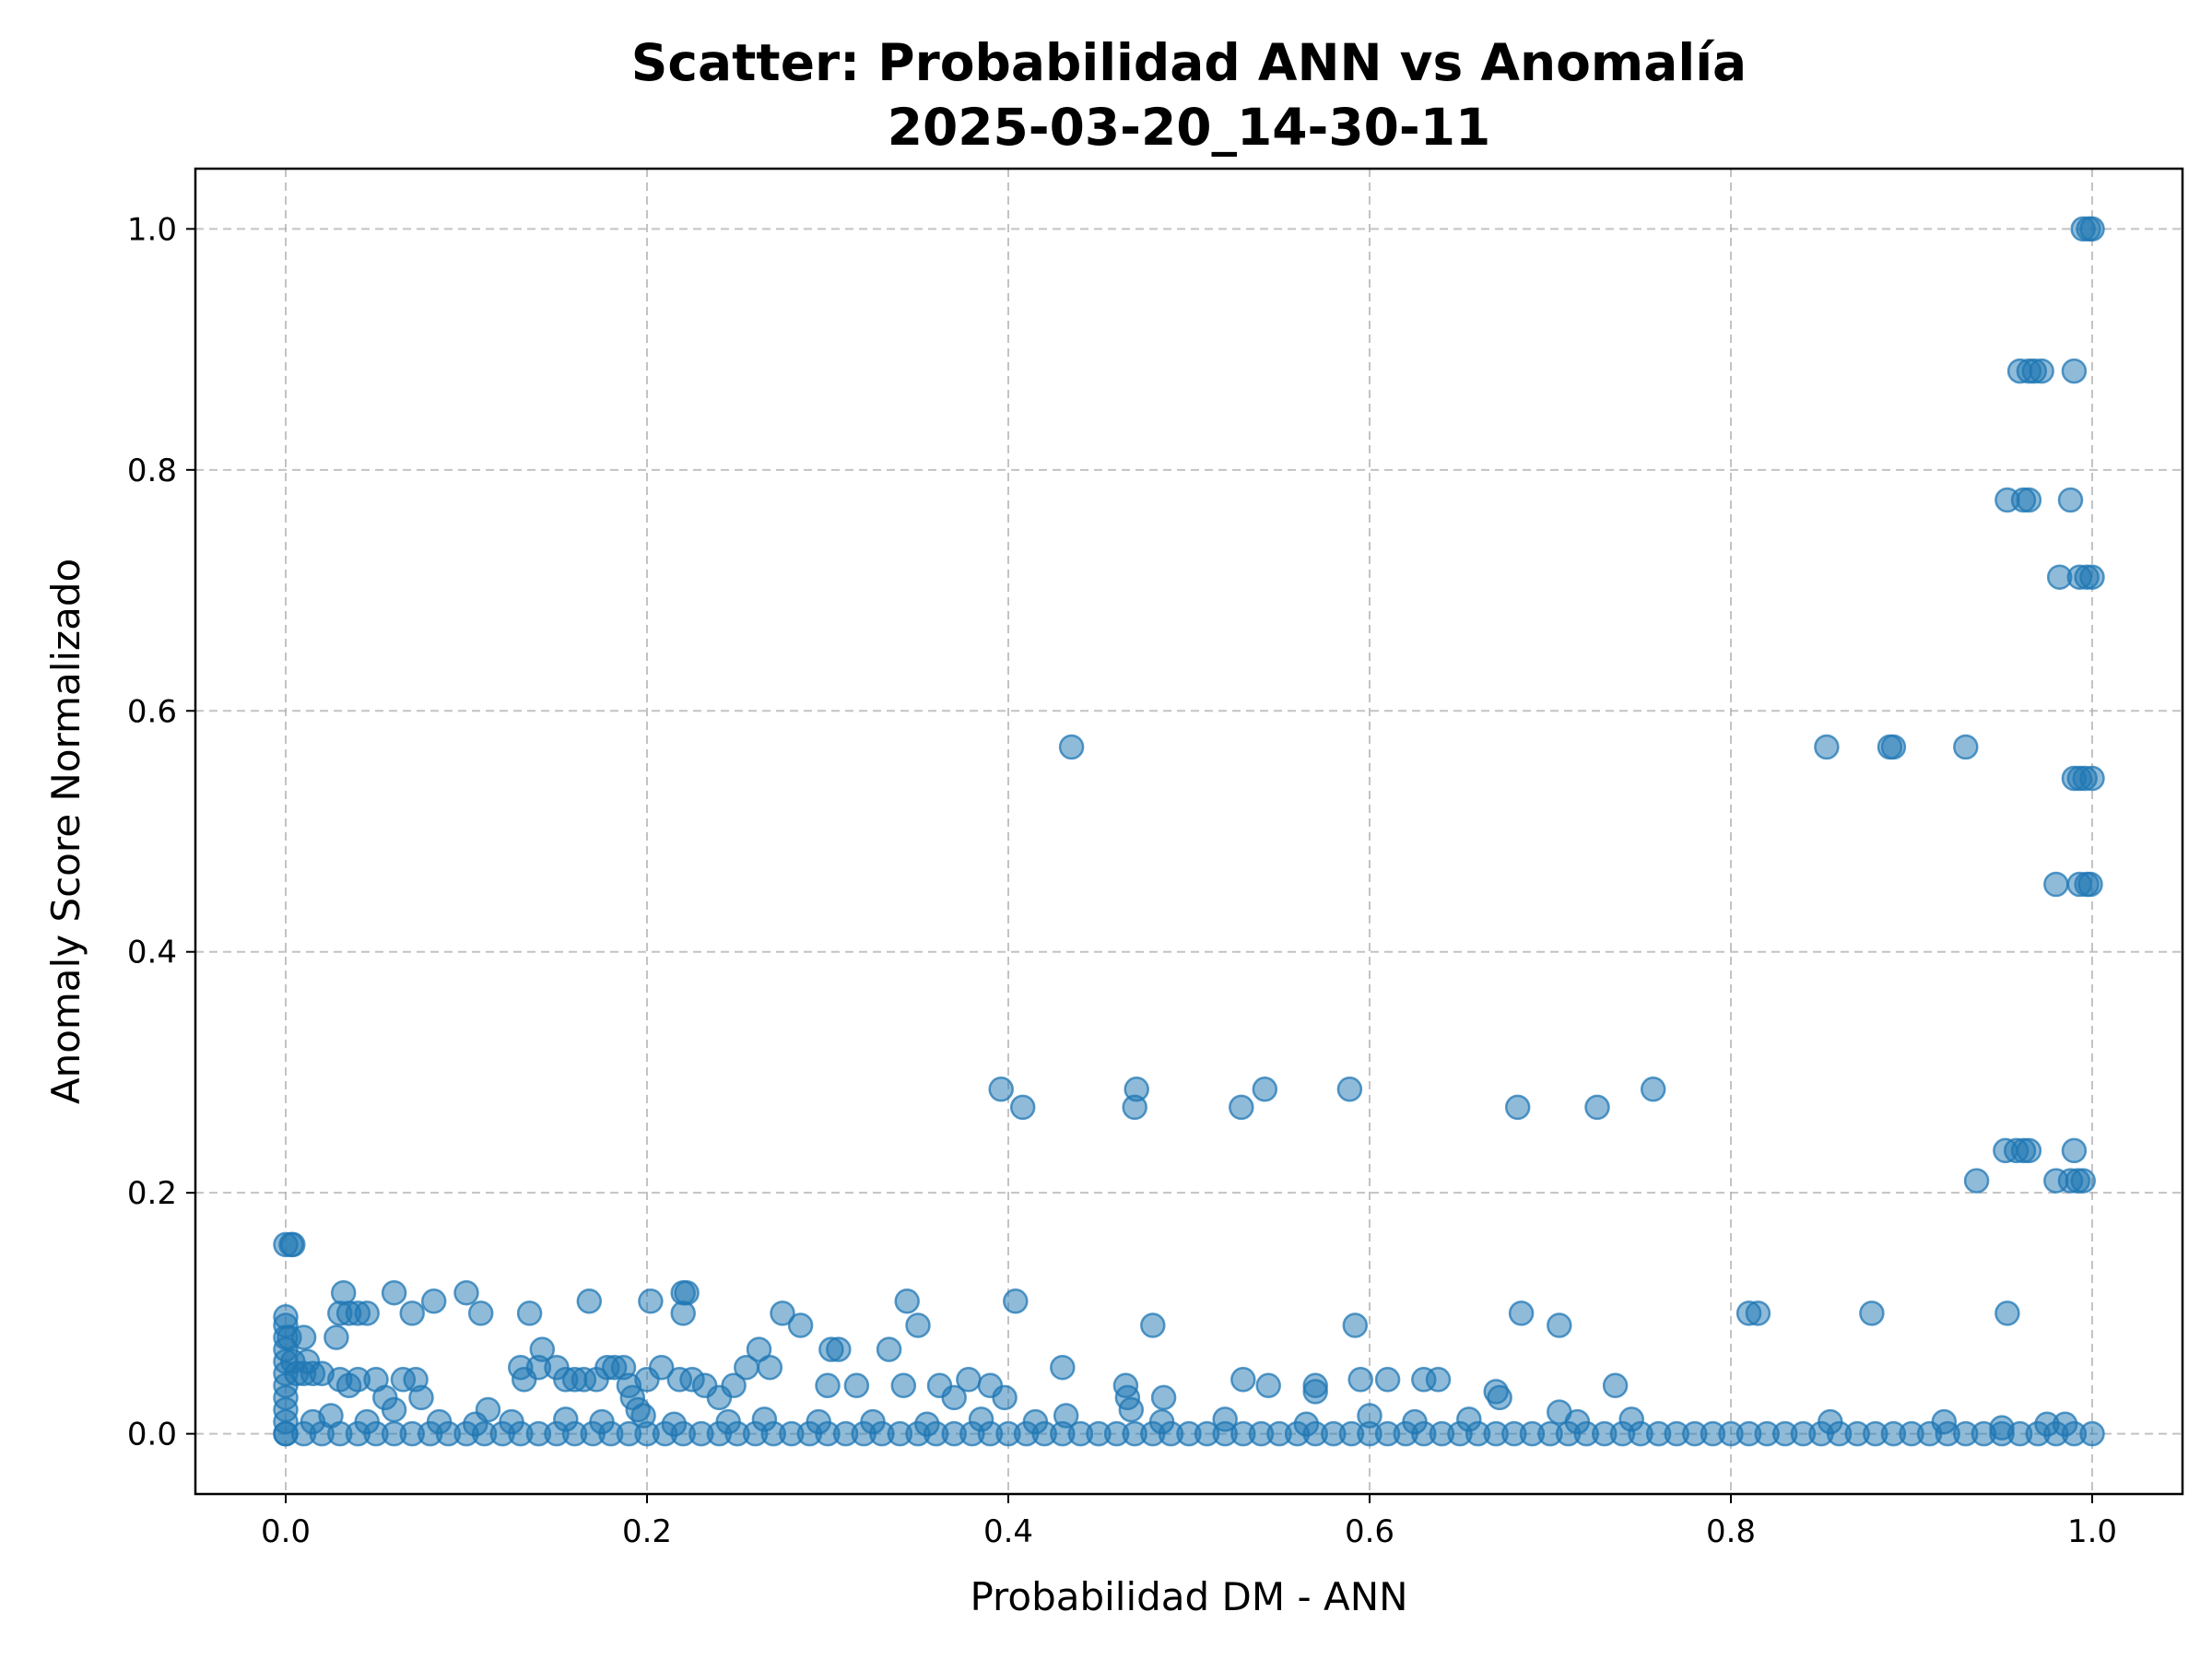  I want to click on chart-title: Scatter: Probabilidad ANN vs Anomalía, so click(1189, 62).